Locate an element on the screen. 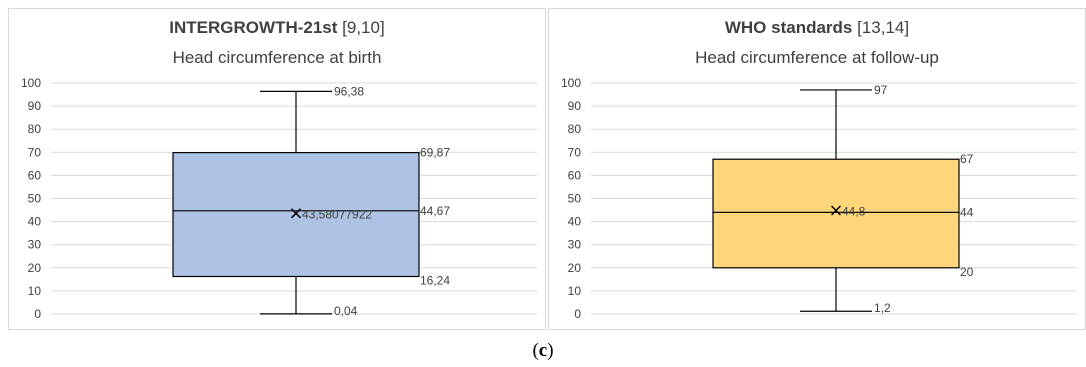 The height and width of the screenshot is (367, 1086). mean-label: 43,58077922 is located at coordinates (337, 214).